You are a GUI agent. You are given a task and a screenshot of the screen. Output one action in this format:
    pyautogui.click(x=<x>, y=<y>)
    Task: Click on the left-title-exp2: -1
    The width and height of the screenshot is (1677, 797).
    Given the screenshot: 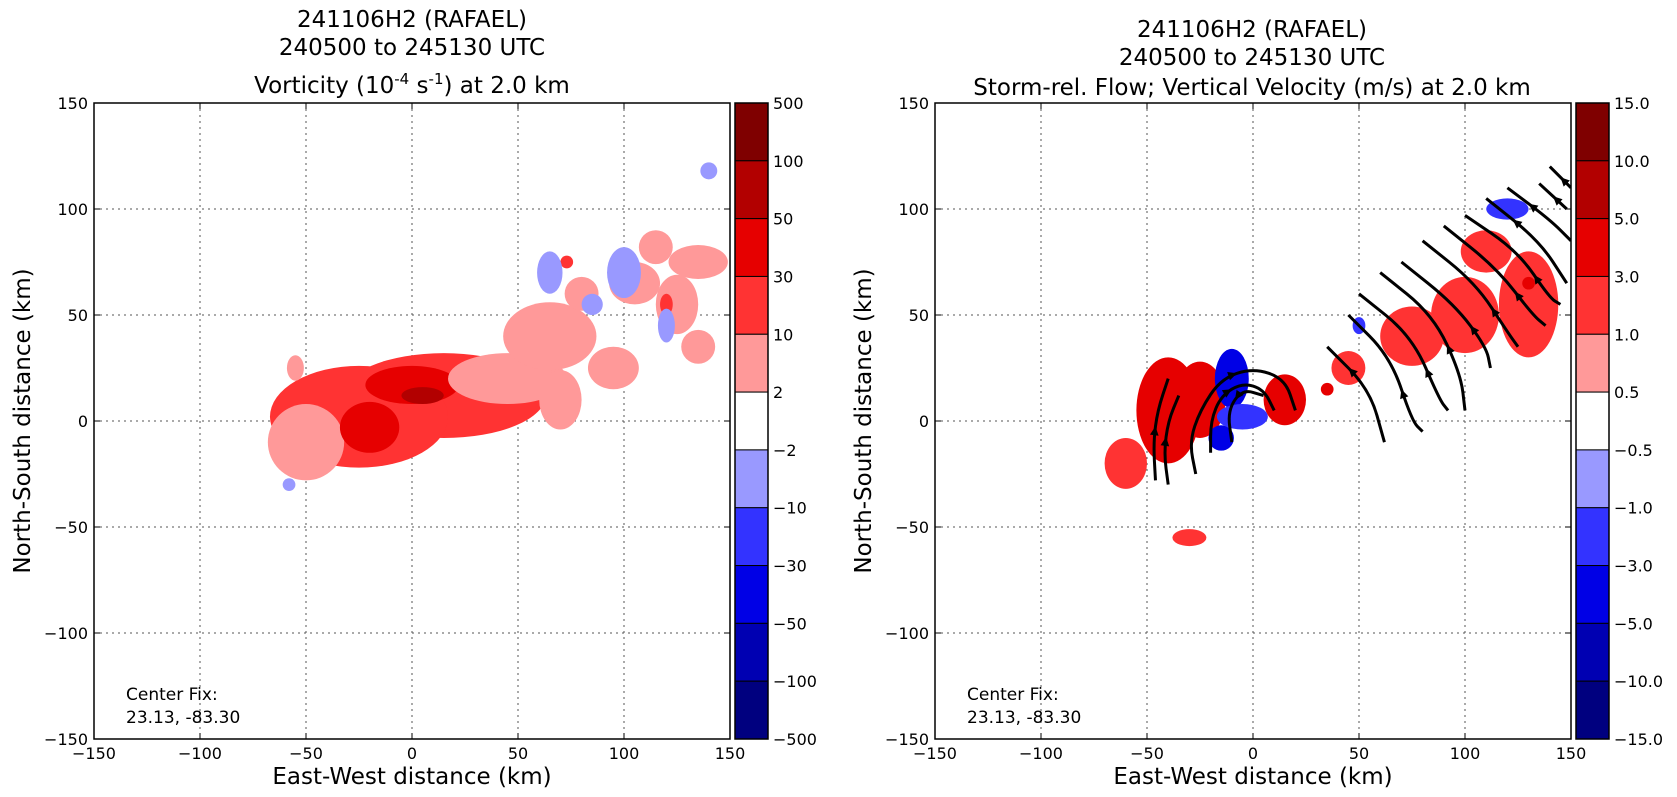 What is the action you would take?
    pyautogui.click(x=436, y=79)
    